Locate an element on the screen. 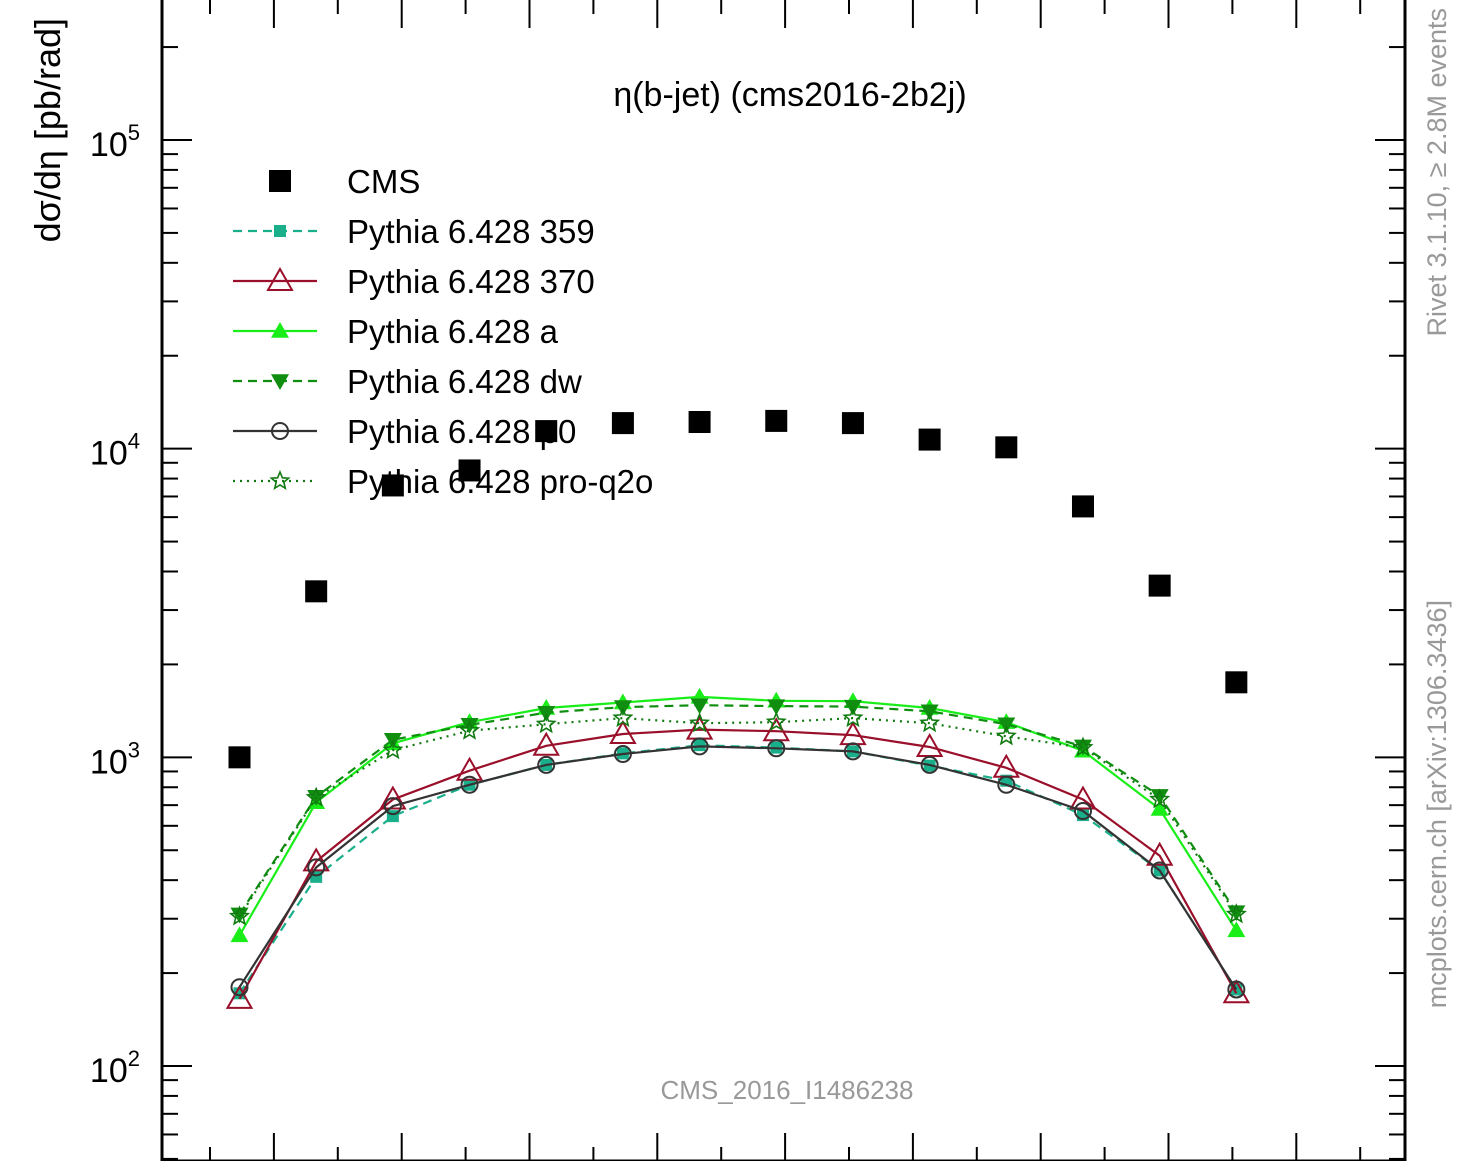 The width and height of the screenshot is (1481, 1161). y-axis-label: dσ/dη [pb/rad] is located at coordinates (47, 130).